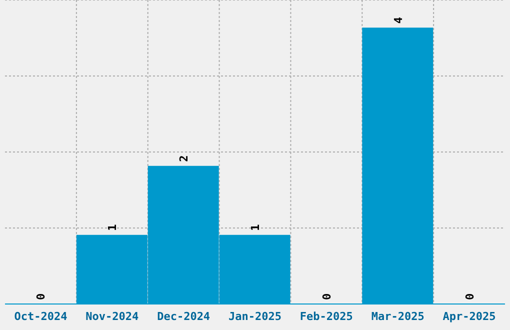 Image resolution: width=510 pixels, height=330 pixels. Describe the element at coordinates (469, 316) in the screenshot. I see `x-tick-label: Apr-2025` at that location.